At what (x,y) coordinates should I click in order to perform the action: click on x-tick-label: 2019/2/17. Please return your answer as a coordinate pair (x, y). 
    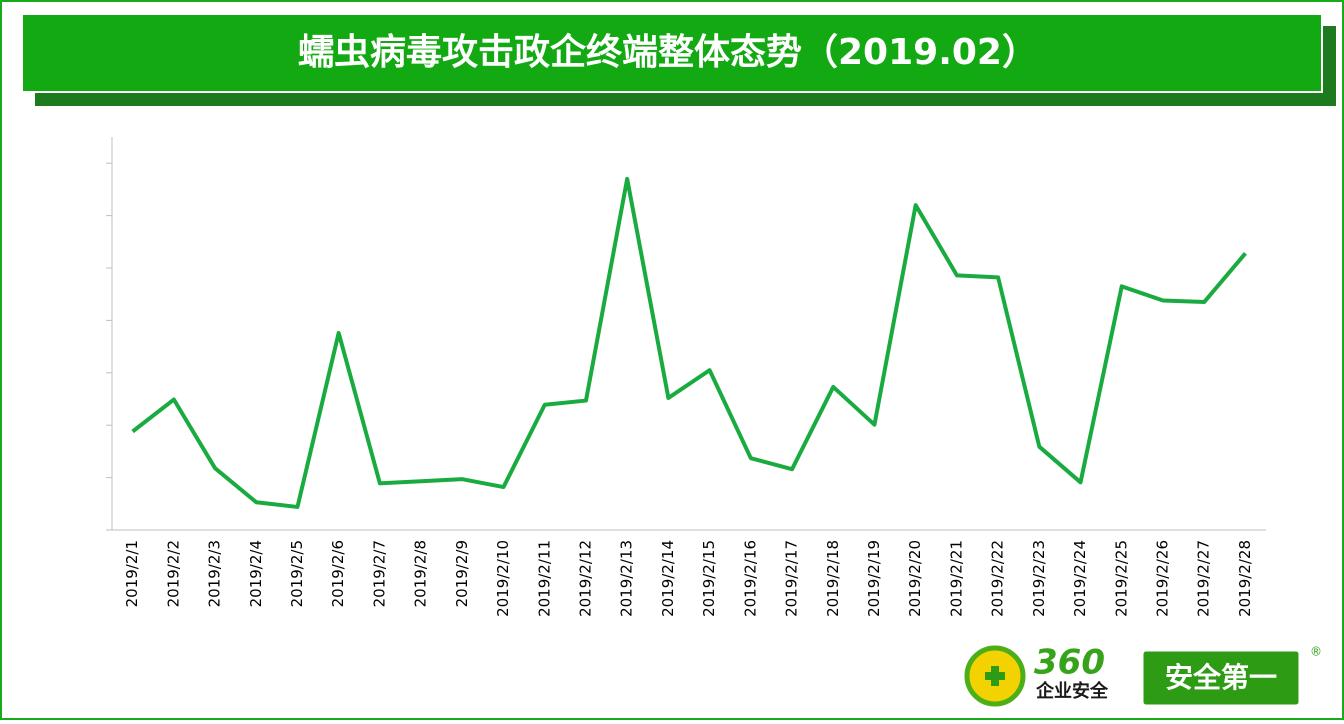
    Looking at the image, I should click on (792, 578).